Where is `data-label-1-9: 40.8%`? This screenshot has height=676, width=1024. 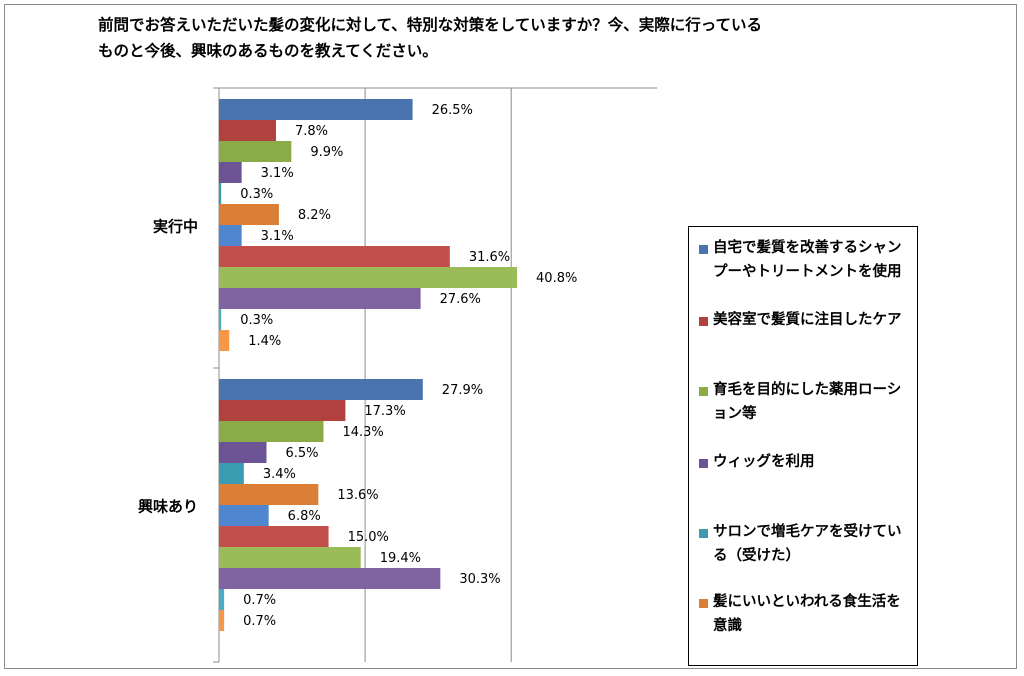 data-label-1-9: 40.8% is located at coordinates (556, 278).